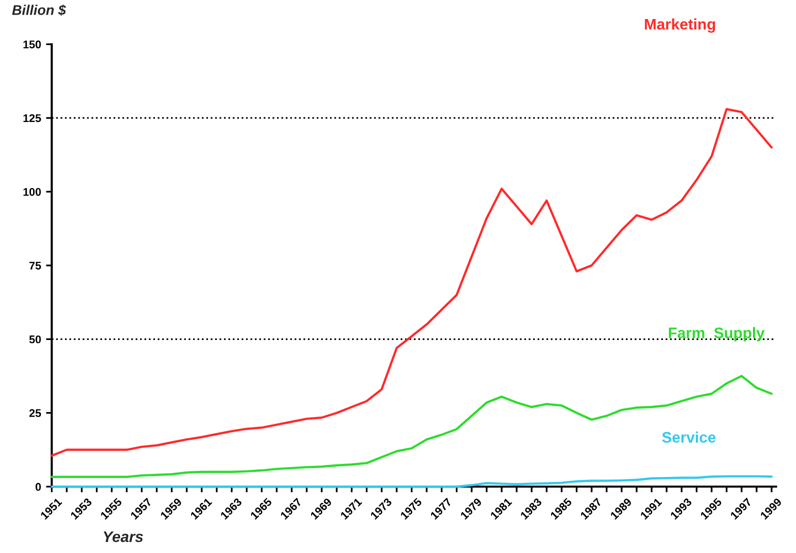 Image resolution: width=796 pixels, height=553 pixels. I want to click on y-tick-label: 125, so click(32, 118).